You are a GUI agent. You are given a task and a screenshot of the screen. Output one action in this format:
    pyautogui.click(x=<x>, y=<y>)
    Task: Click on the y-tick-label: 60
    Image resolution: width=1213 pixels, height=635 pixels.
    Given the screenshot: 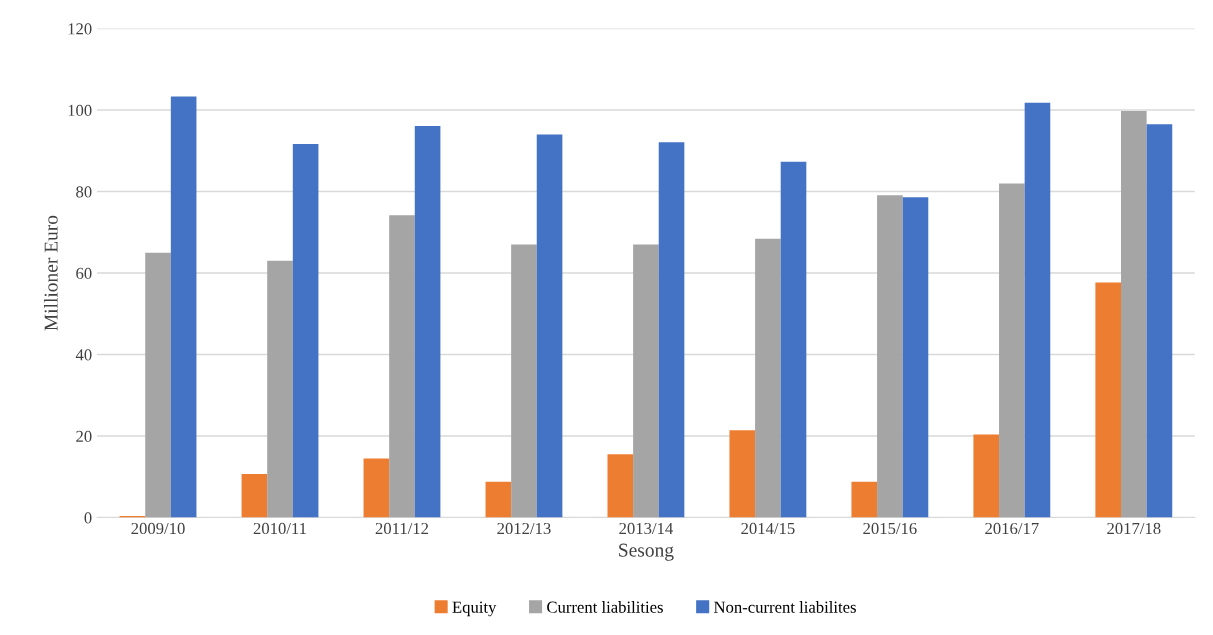 What is the action you would take?
    pyautogui.click(x=84, y=273)
    